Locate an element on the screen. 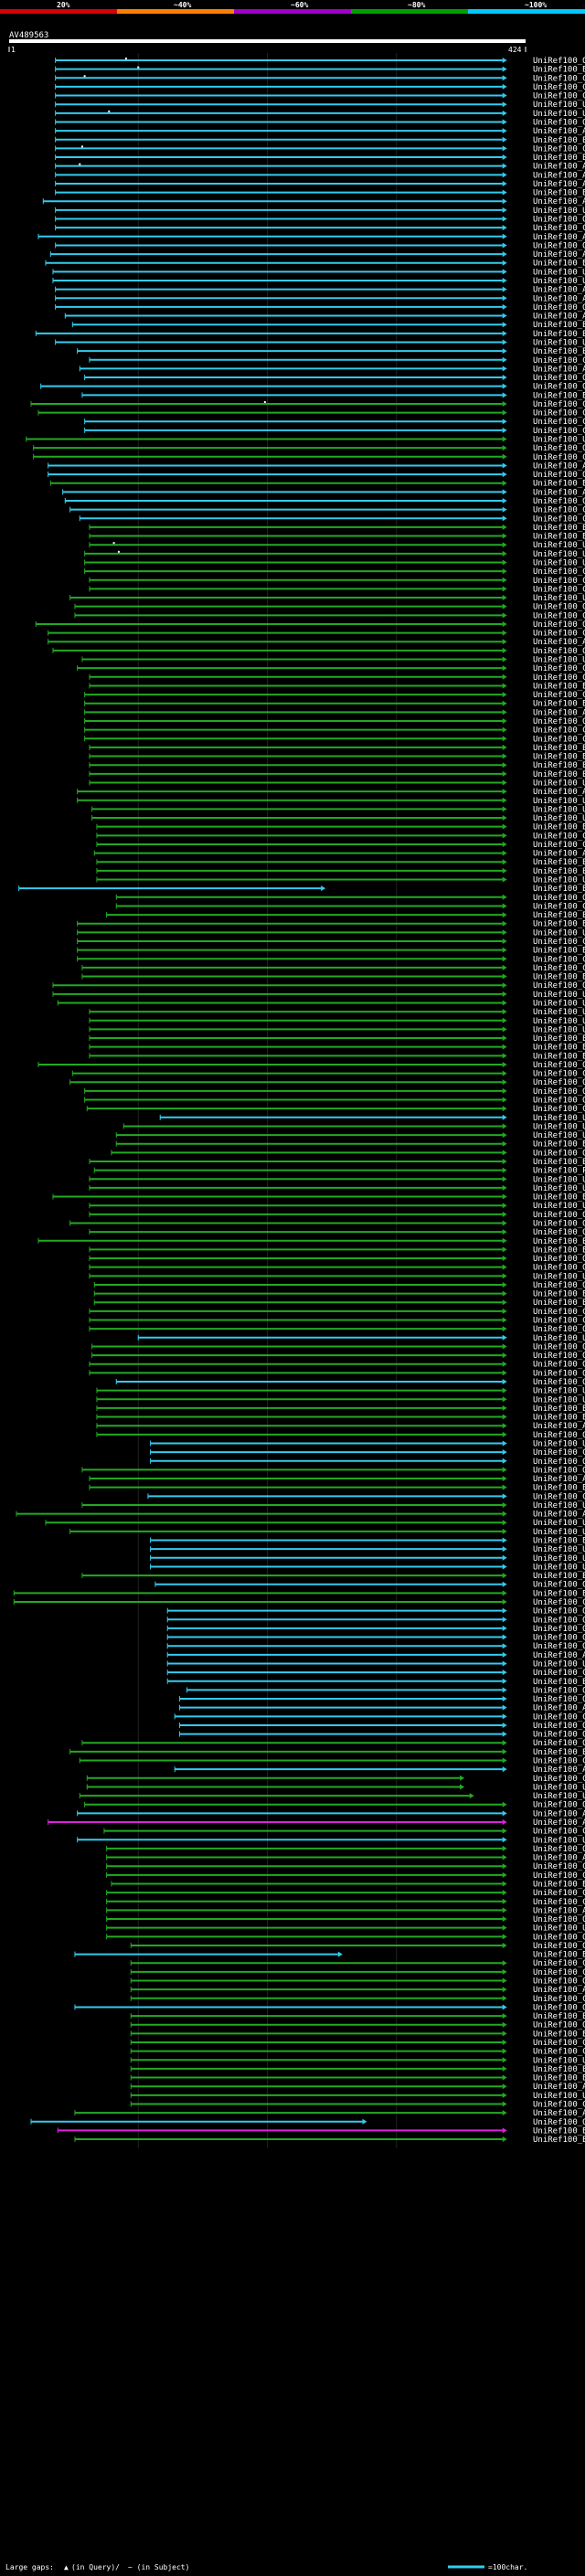 This screenshot has width=585, height=2576. hit-id-label: UniRef100_B5XP14 is located at coordinates (559, 951).